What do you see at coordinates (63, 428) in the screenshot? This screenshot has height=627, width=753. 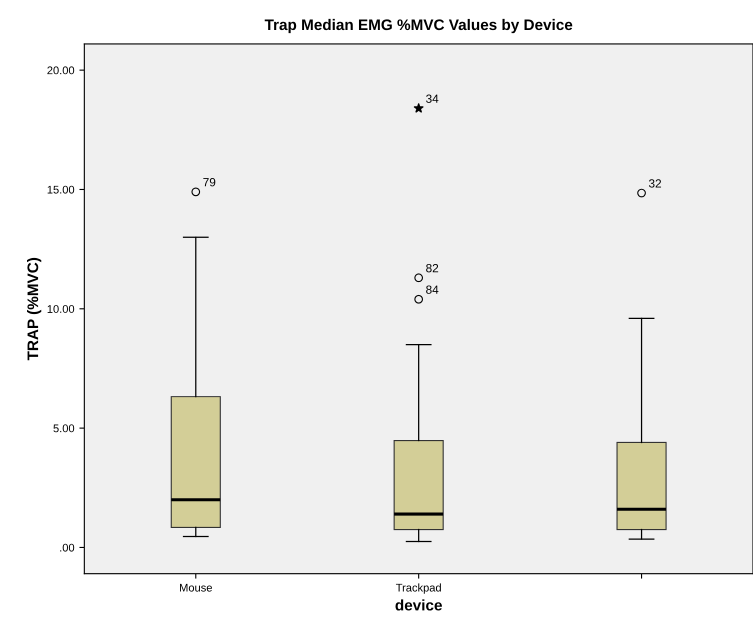 I see `y-tick-label: 5.00` at bounding box center [63, 428].